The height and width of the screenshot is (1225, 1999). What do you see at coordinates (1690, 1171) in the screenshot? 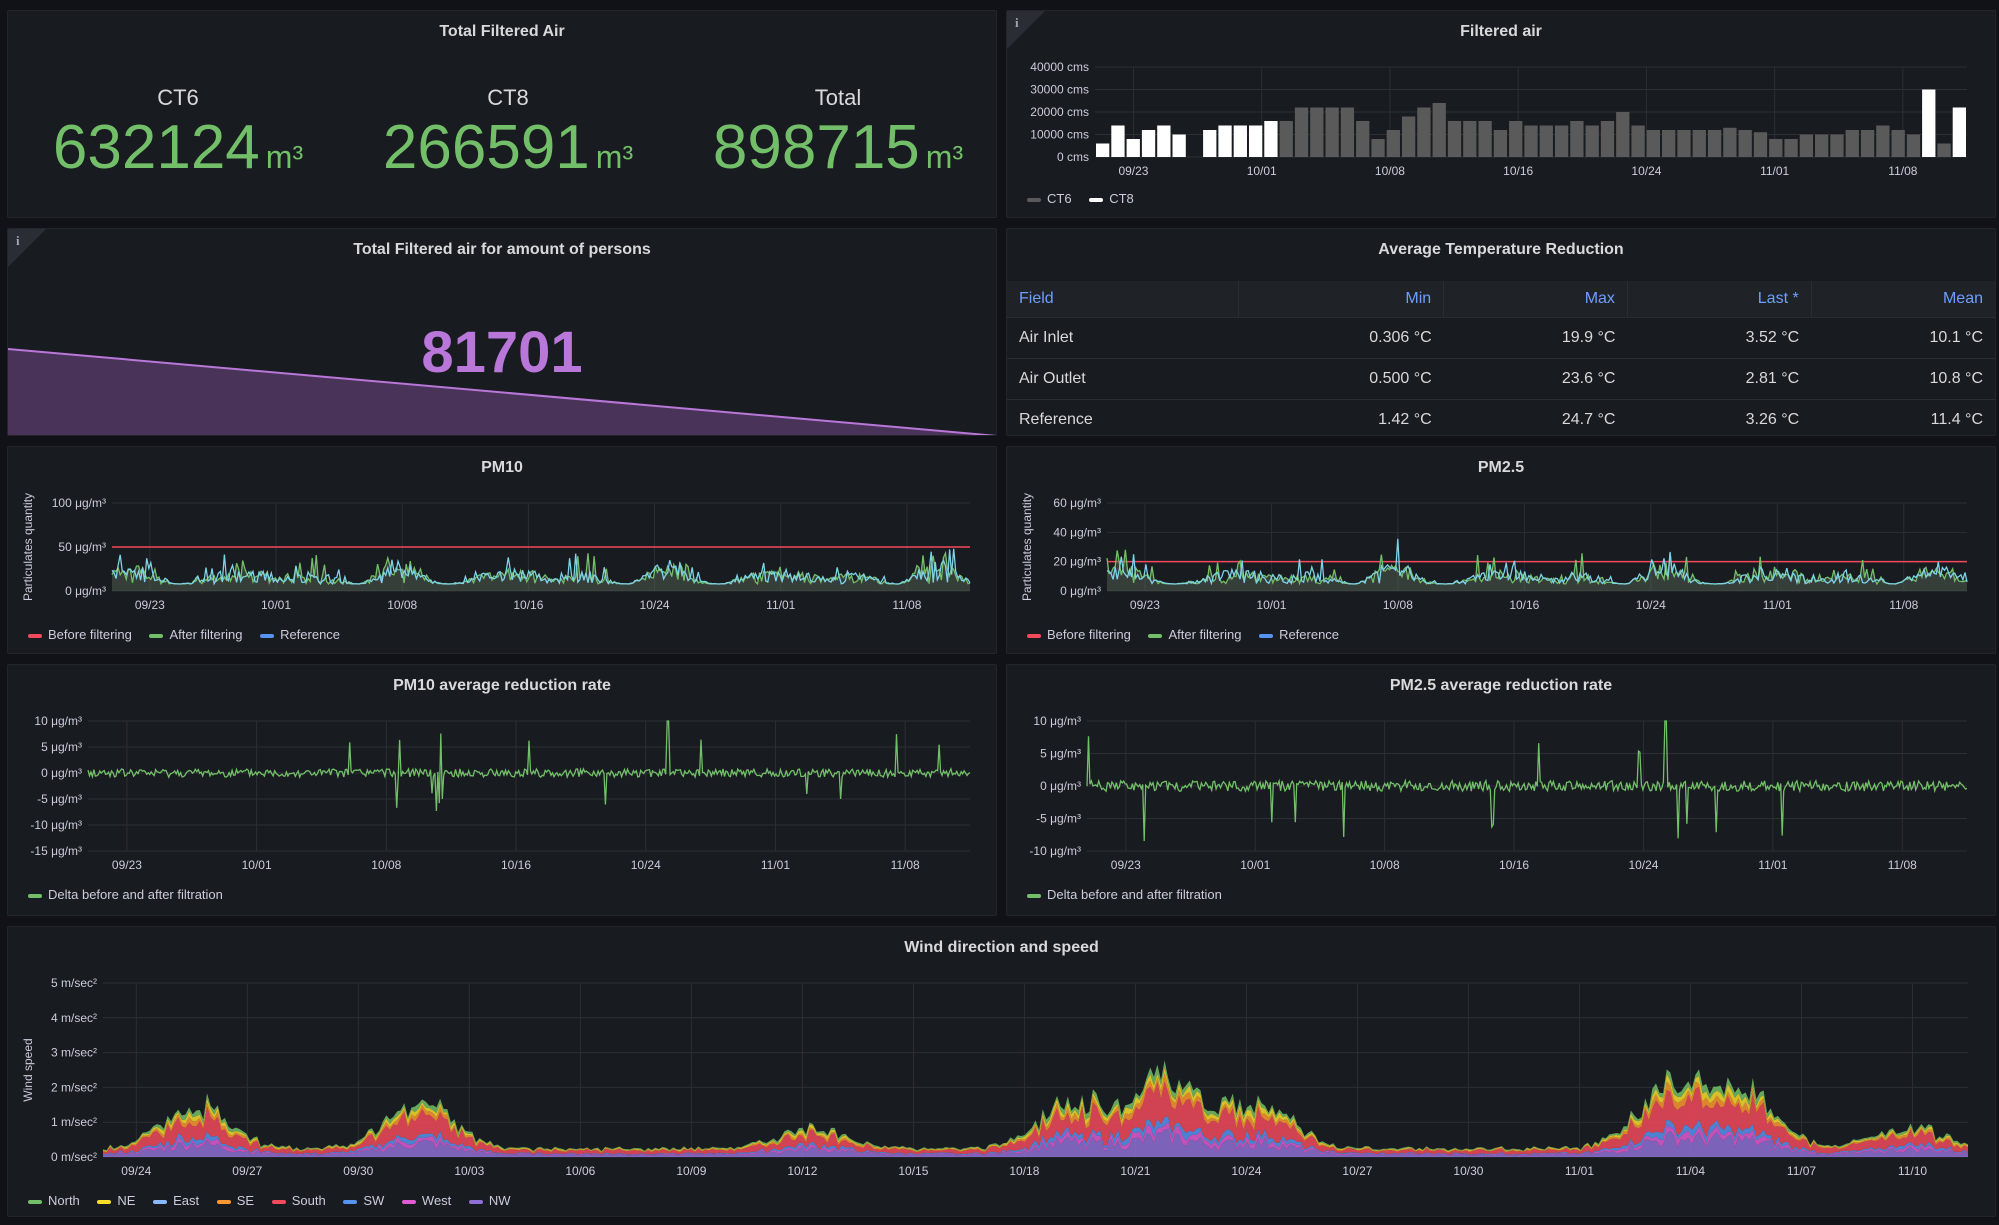
I see `x-tick-label: 11/04` at bounding box center [1690, 1171].